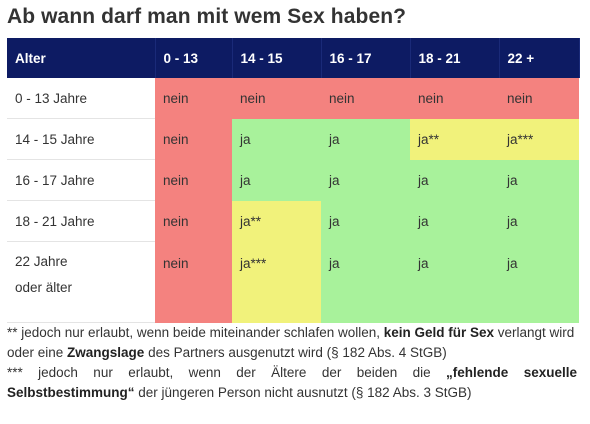  I want to click on header-alter: Alter, so click(81, 58).